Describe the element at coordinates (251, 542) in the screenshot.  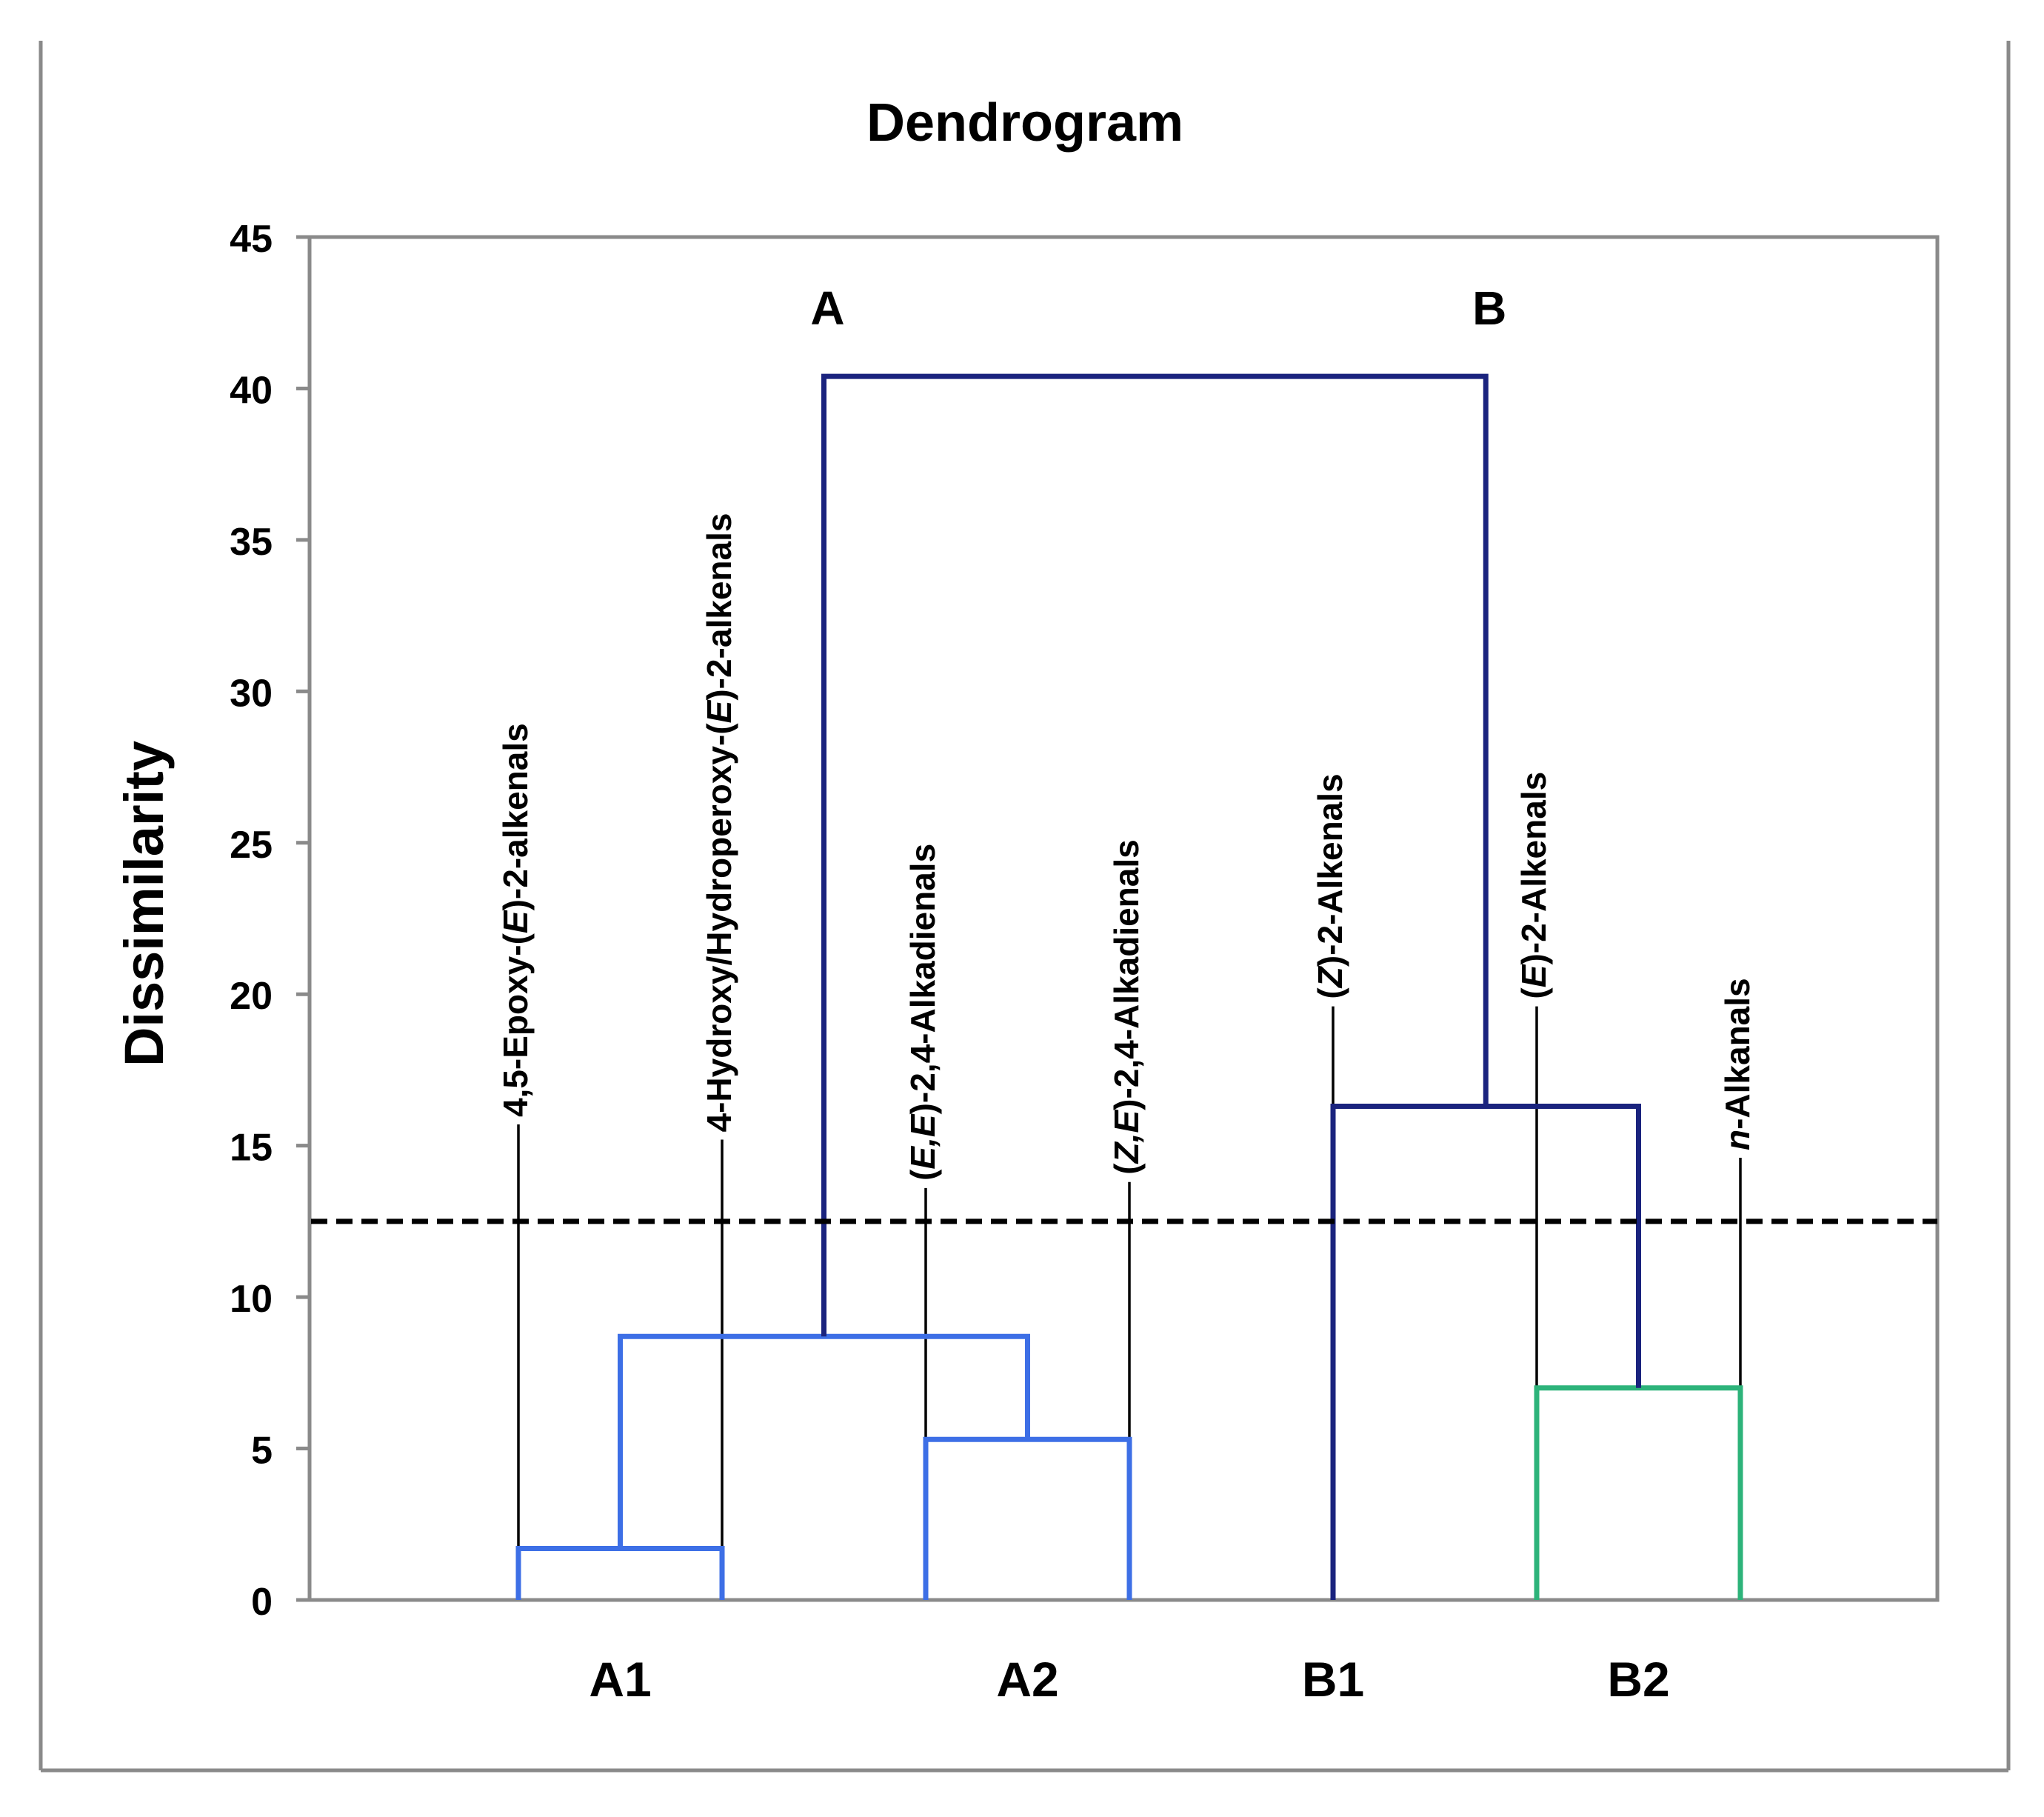
I see `y-tick-label: 35` at that location.